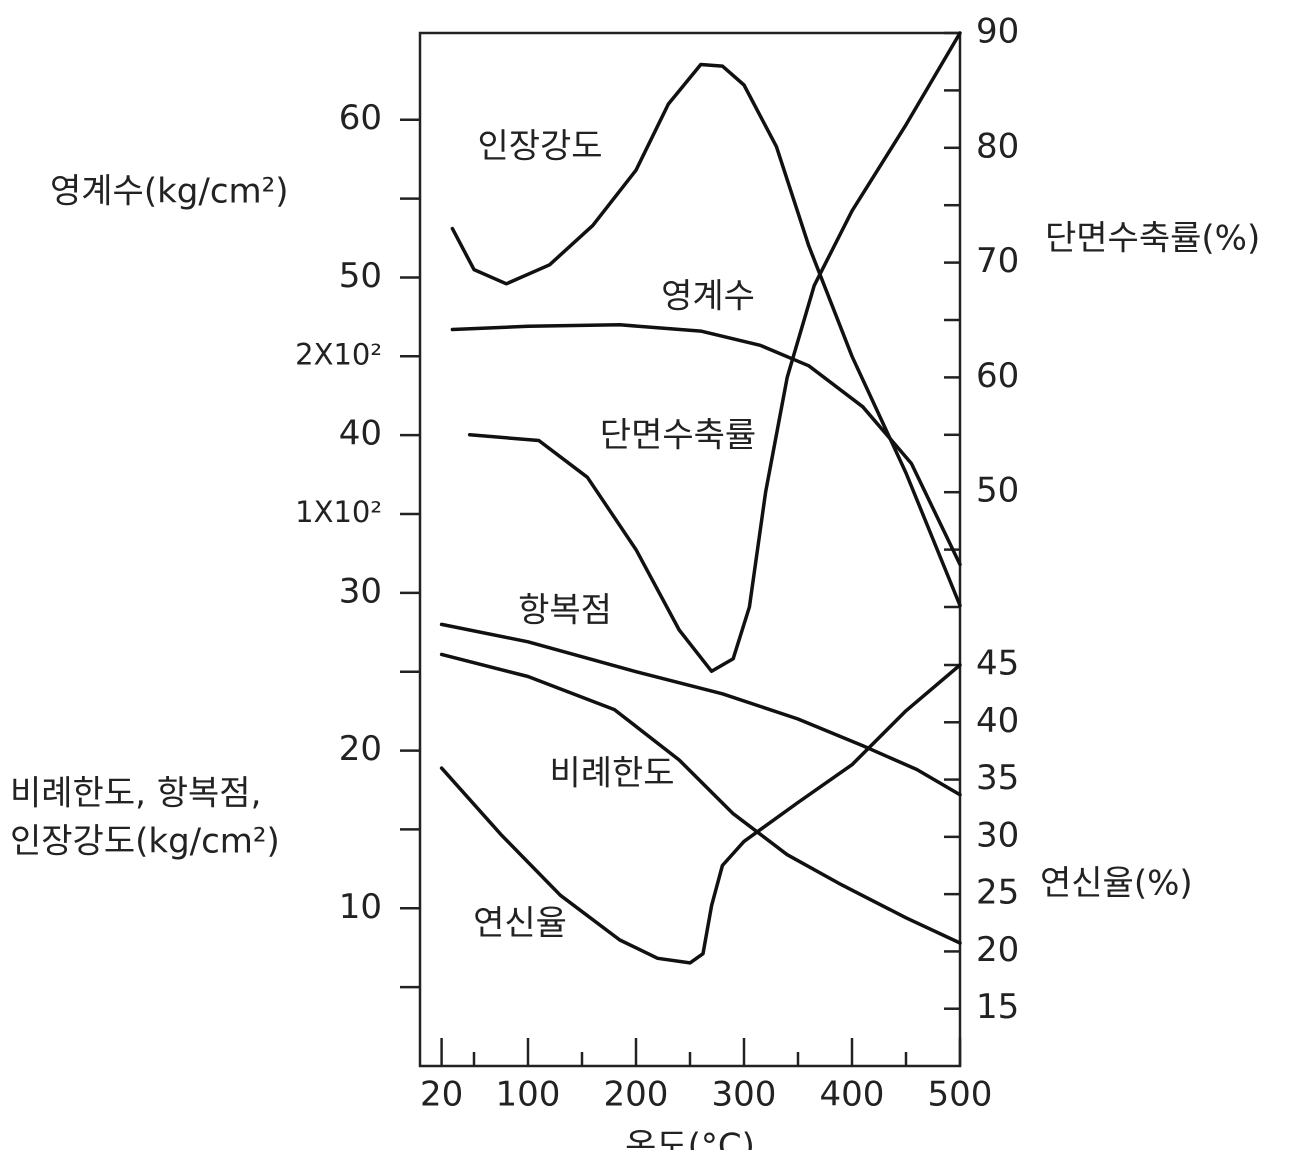 The width and height of the screenshot is (1312, 1150). What do you see at coordinates (360, 591) in the screenshot?
I see `y-tick-label: 30` at bounding box center [360, 591].